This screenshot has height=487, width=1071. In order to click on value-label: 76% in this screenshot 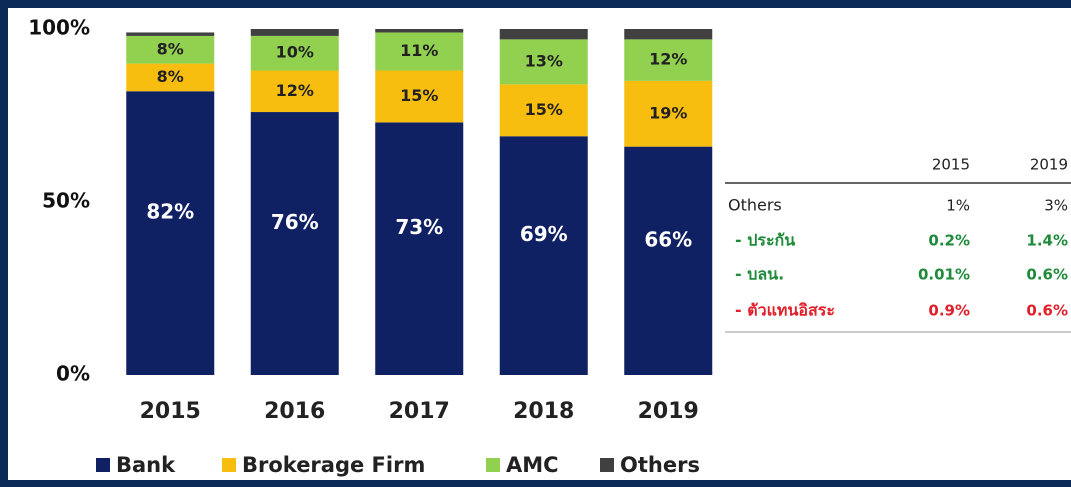, I will do `click(295, 222)`.